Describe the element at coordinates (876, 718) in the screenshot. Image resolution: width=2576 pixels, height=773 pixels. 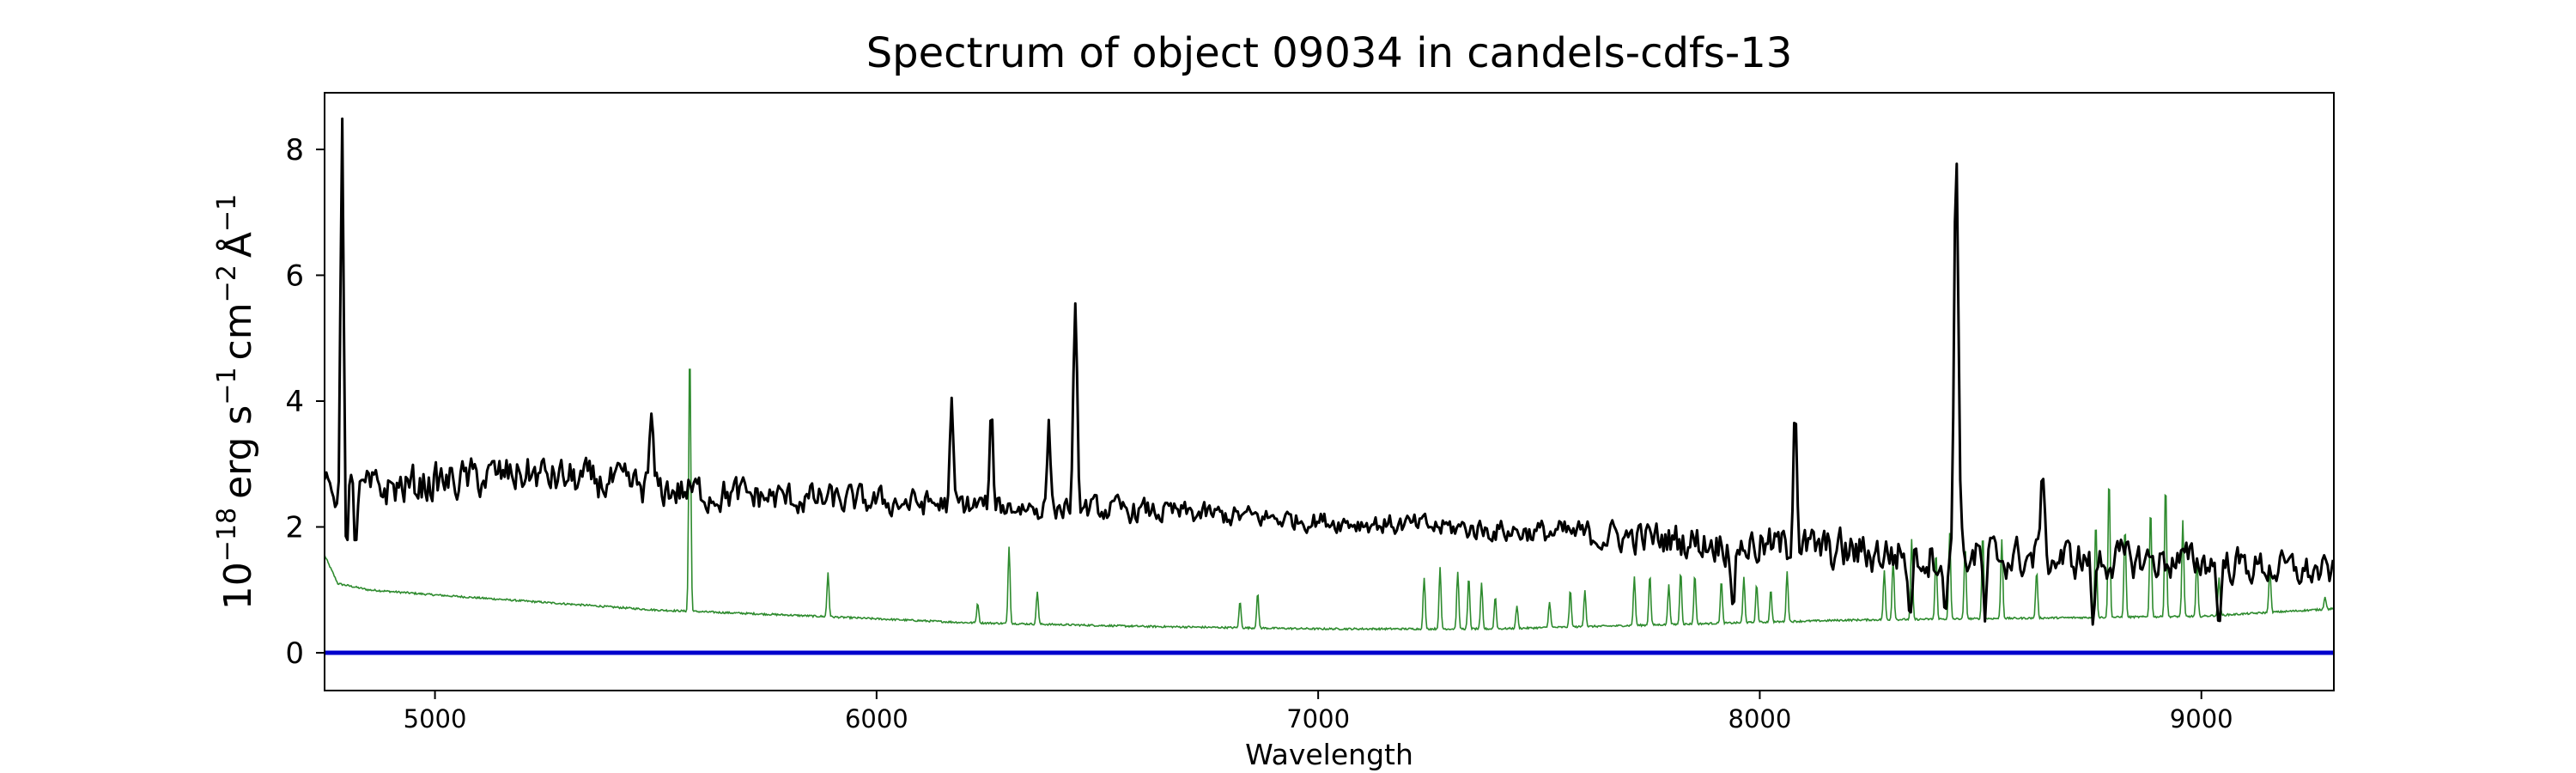
I see `x-tick-label: 6000` at that location.